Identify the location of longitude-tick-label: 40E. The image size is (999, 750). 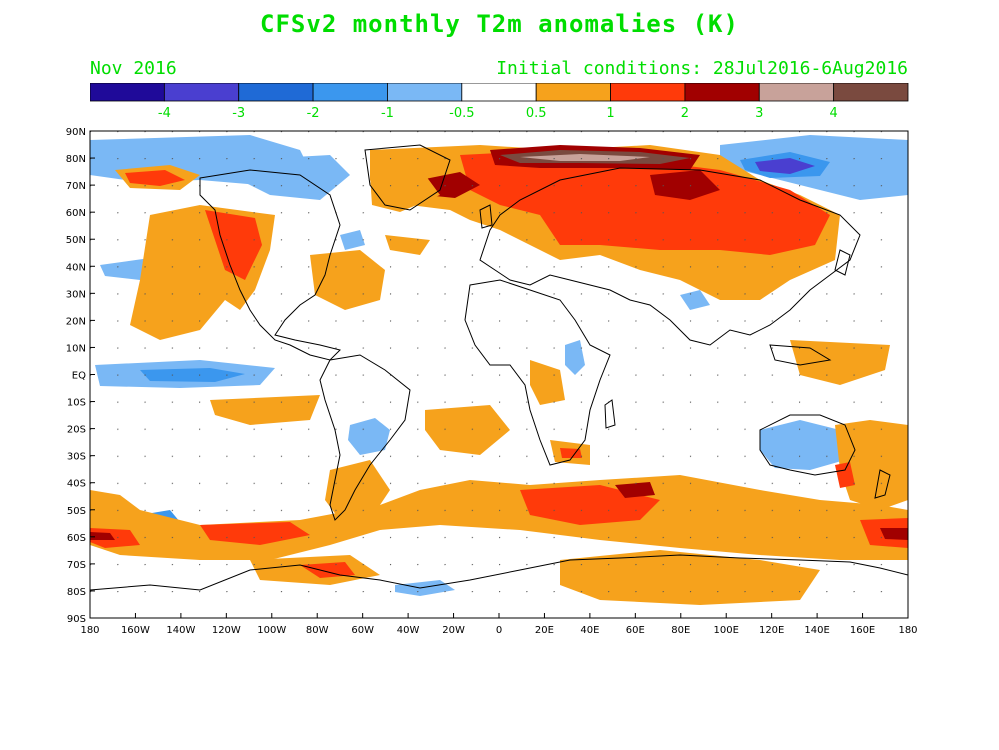
(589, 630).